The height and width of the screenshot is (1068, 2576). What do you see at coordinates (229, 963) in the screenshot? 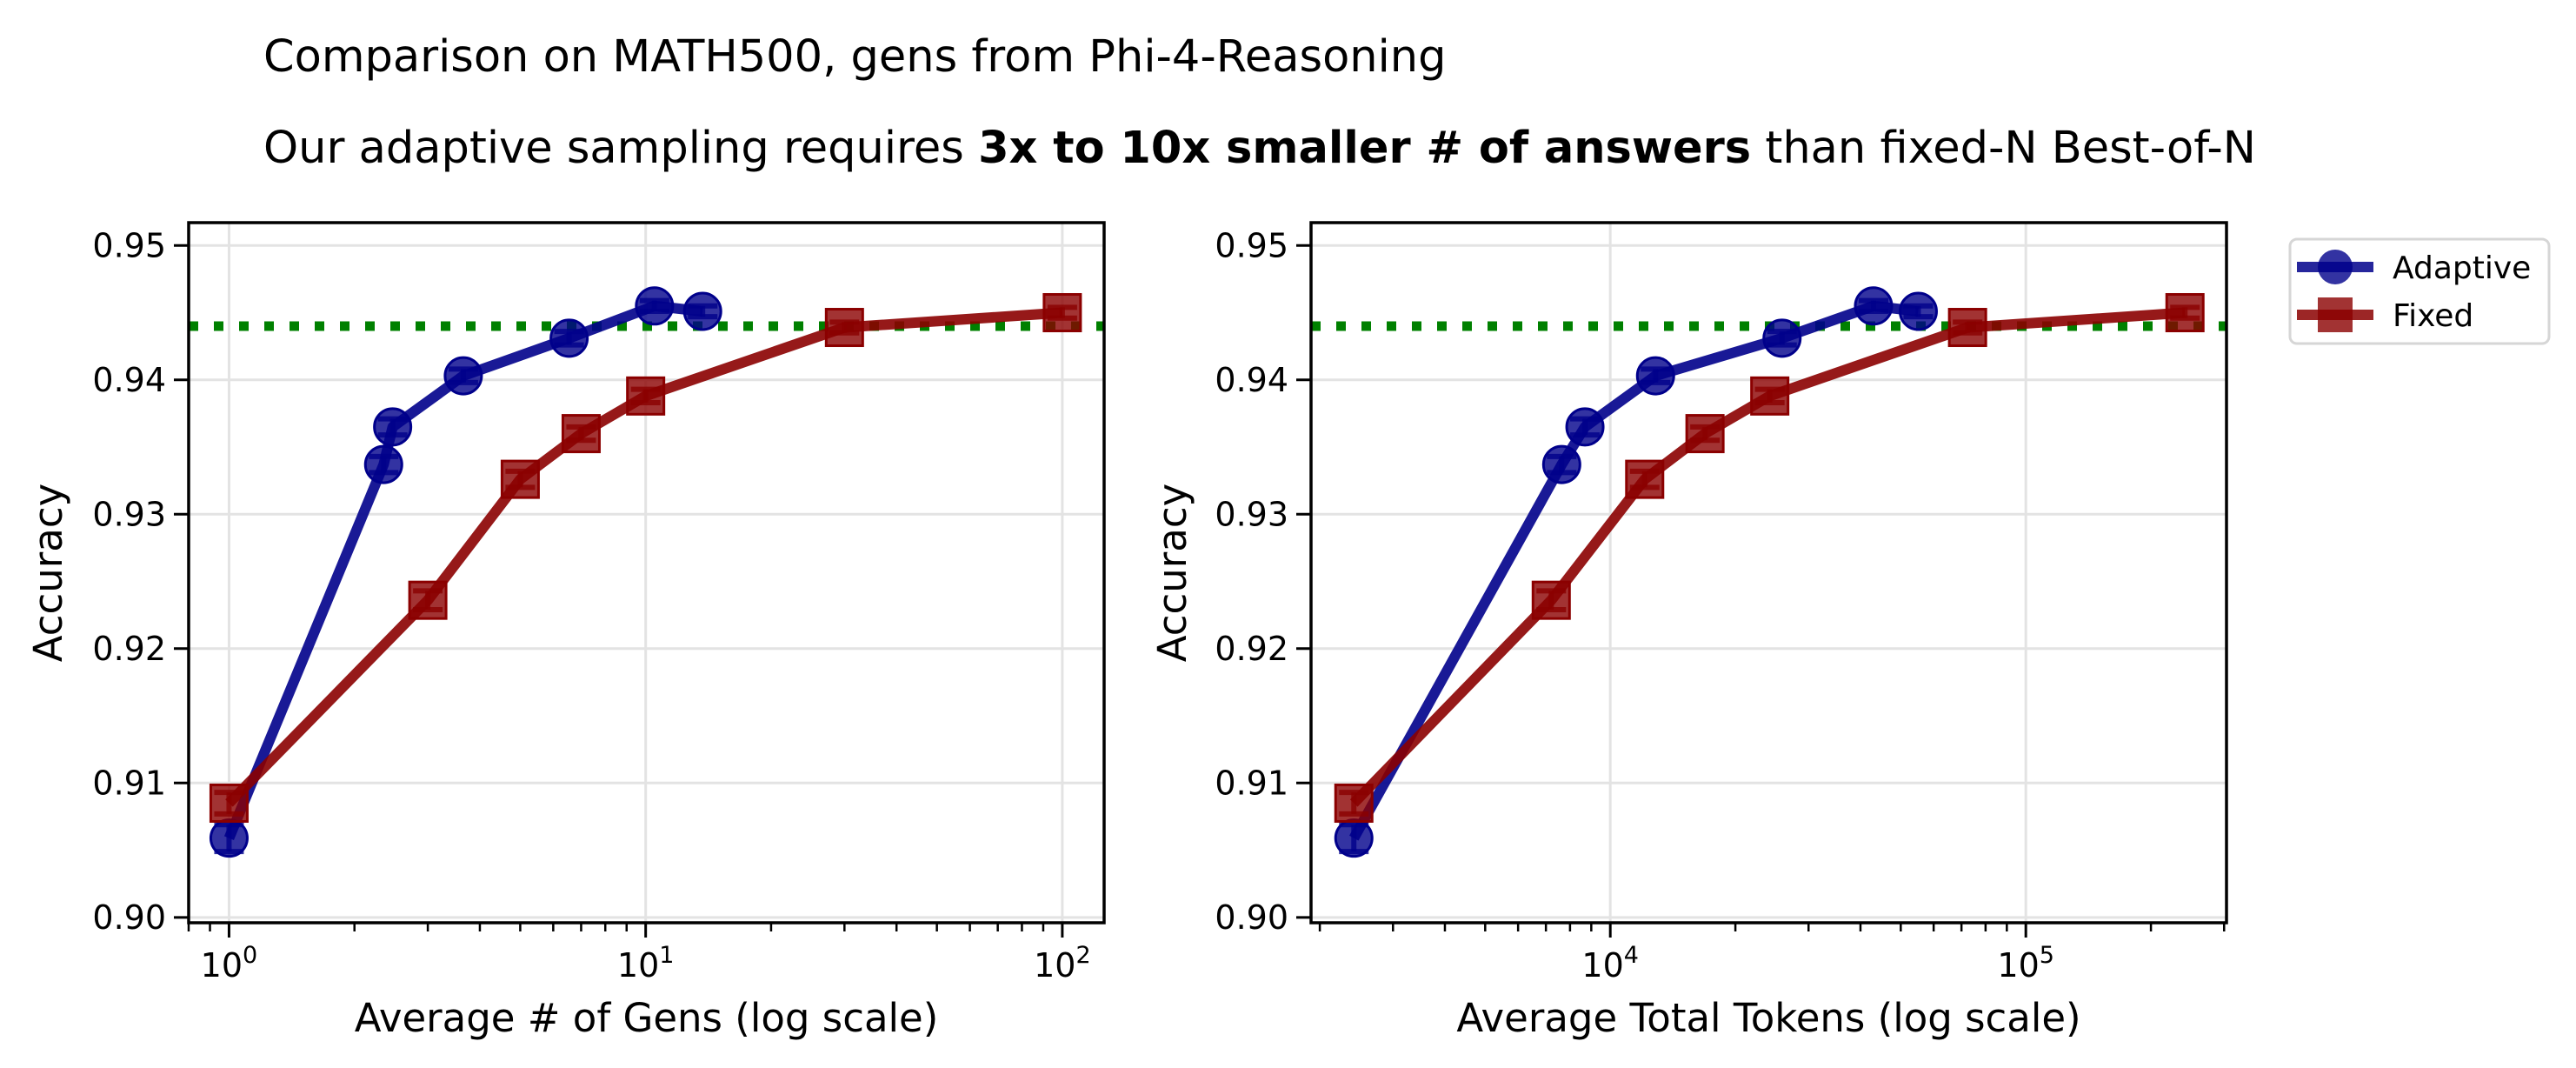
I see `x-tick-label: 10⁰` at bounding box center [229, 963].